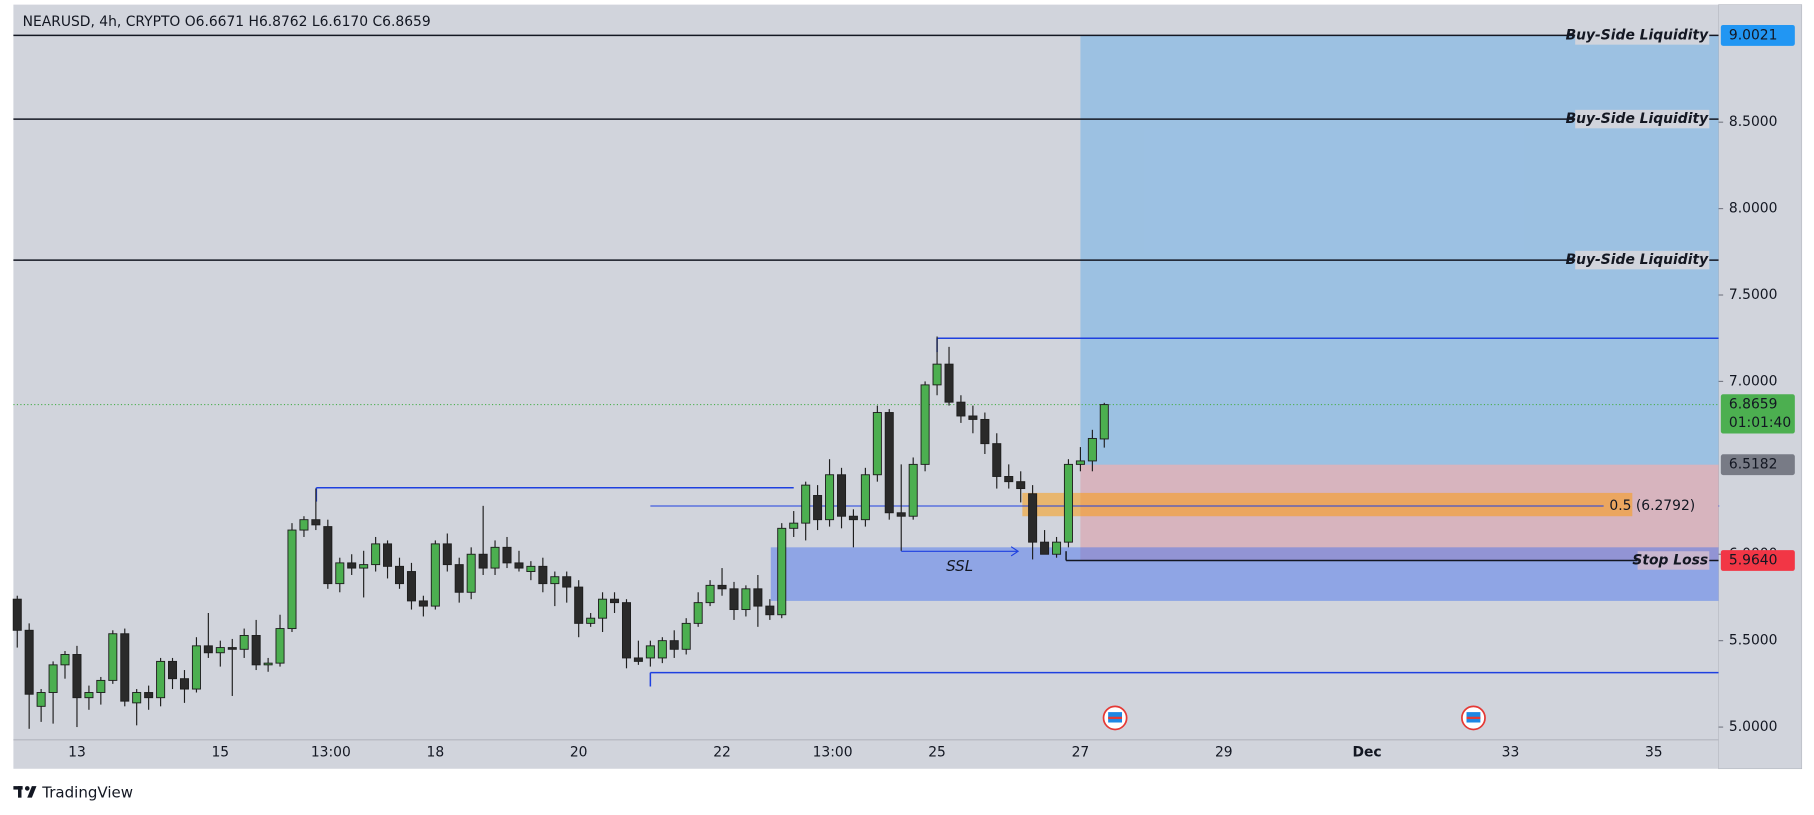  Describe the element at coordinates (1753, 641) in the screenshot. I see `y-tick-label: 5.5000` at that location.